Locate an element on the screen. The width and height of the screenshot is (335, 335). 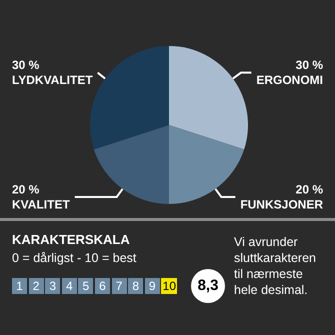
text: 4 is located at coordinates (69, 286).